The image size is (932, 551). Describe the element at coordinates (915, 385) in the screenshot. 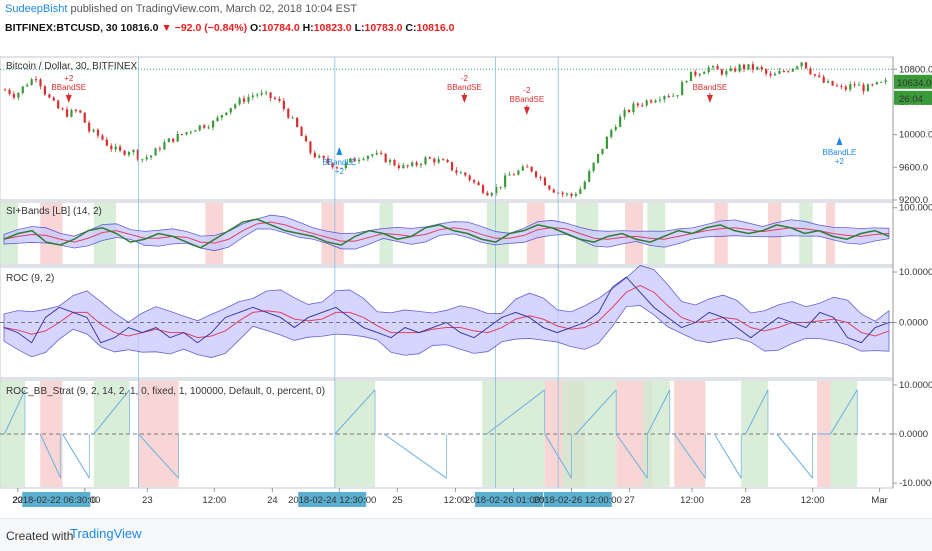

I see `strat-tick-0: 10.0000` at that location.